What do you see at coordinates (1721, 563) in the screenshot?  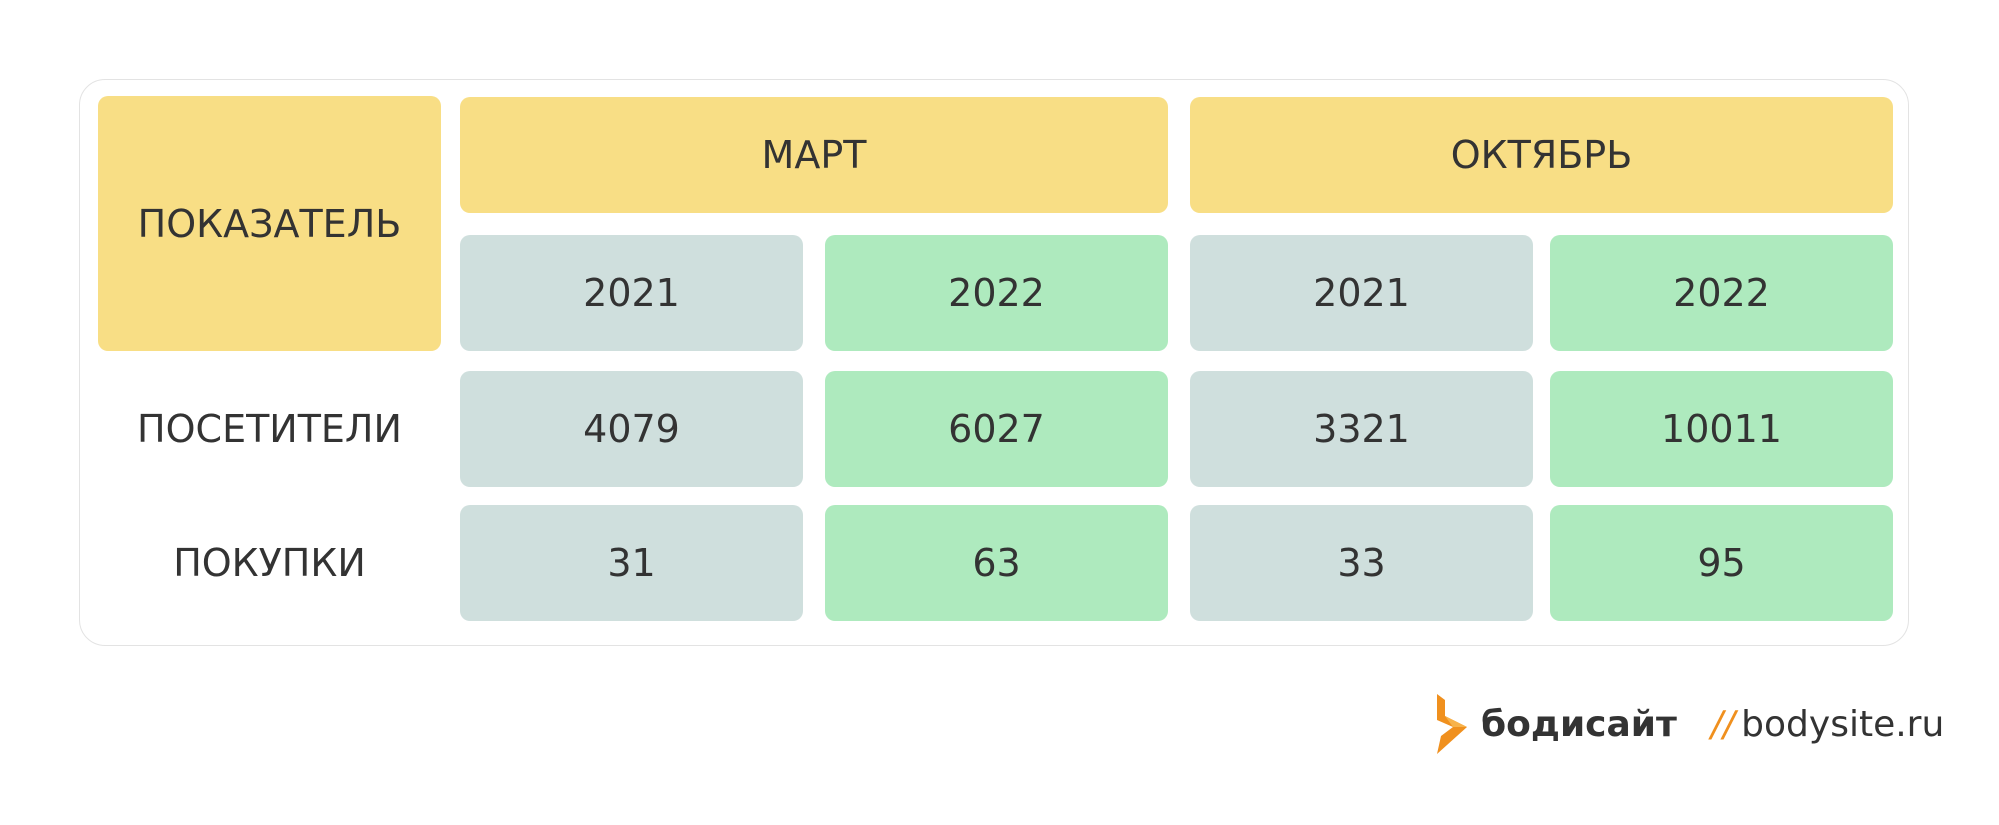 I see `value-cell: 95` at bounding box center [1721, 563].